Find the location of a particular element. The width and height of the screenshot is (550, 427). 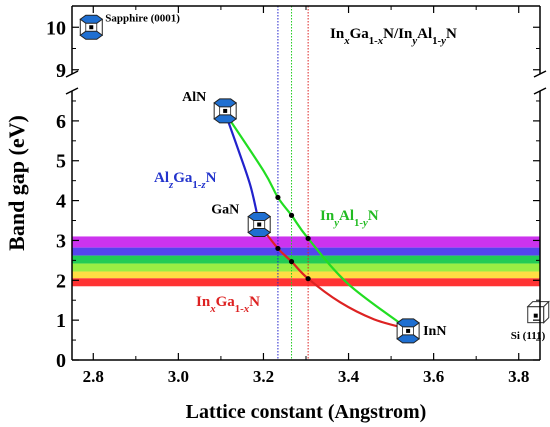

intersection-markers is located at coordinates (293, 238).